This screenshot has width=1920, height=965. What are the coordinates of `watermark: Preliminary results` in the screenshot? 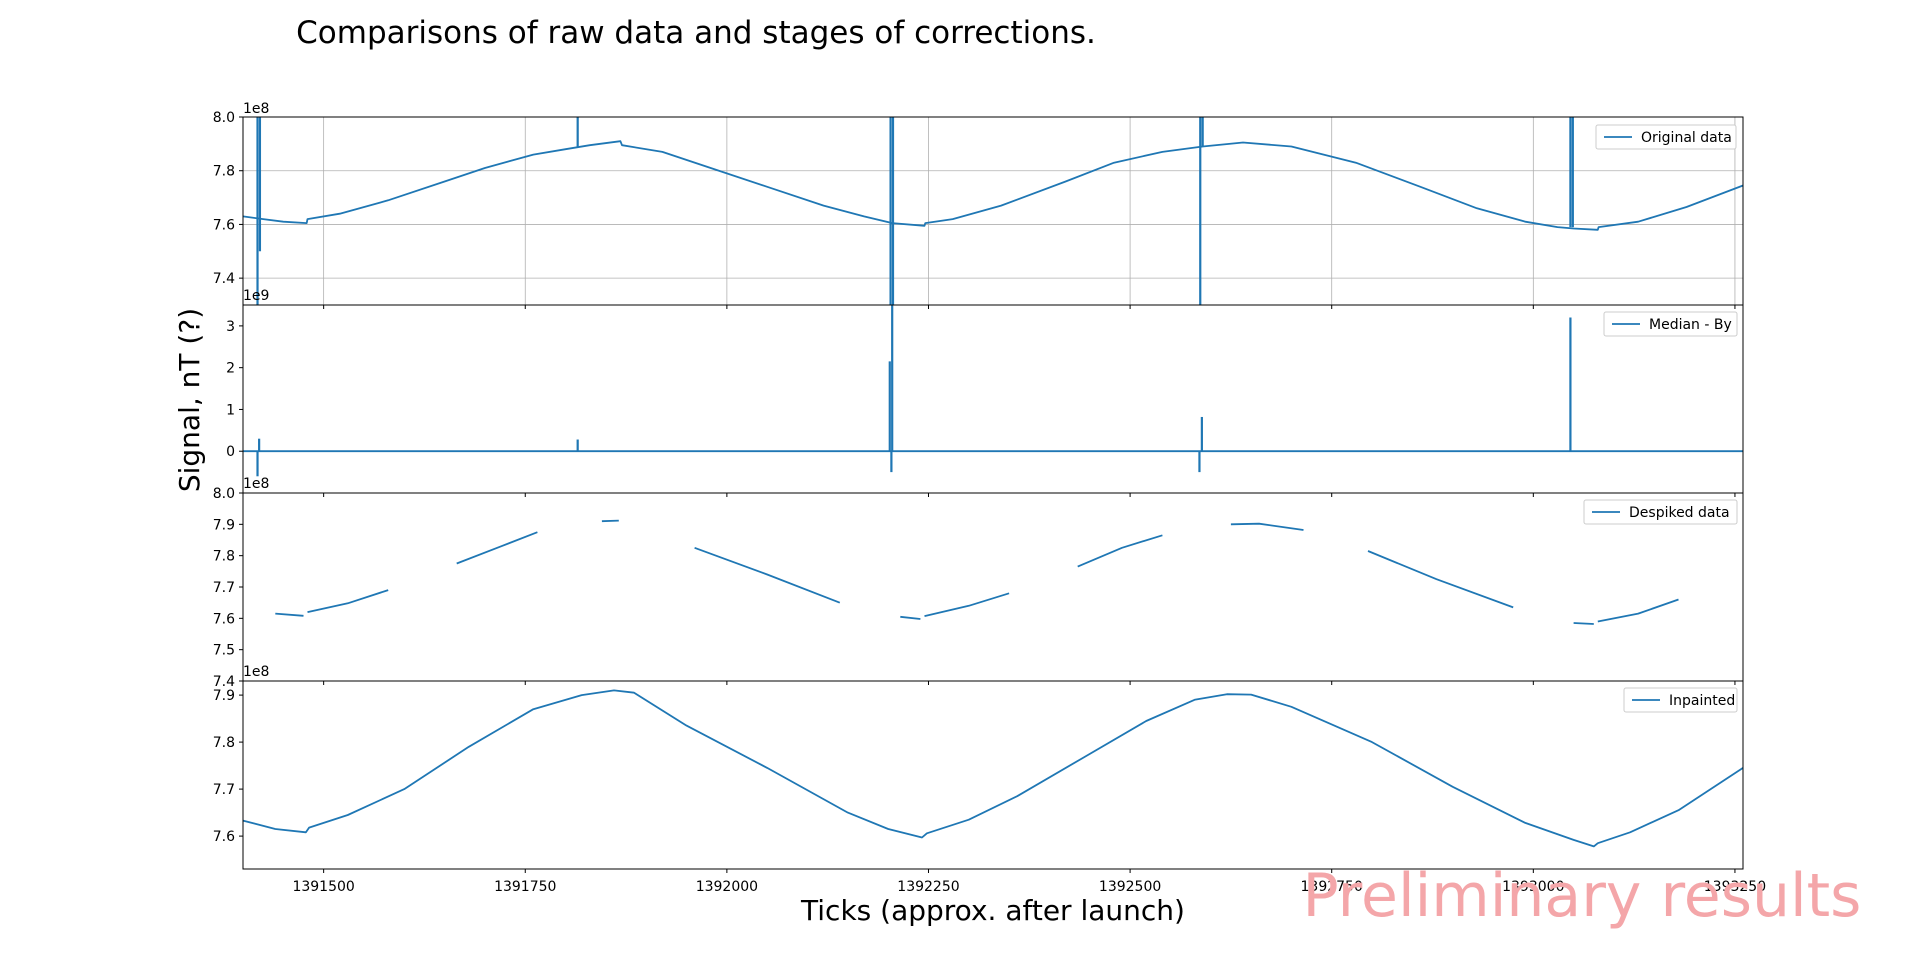 It's located at (1582, 896).